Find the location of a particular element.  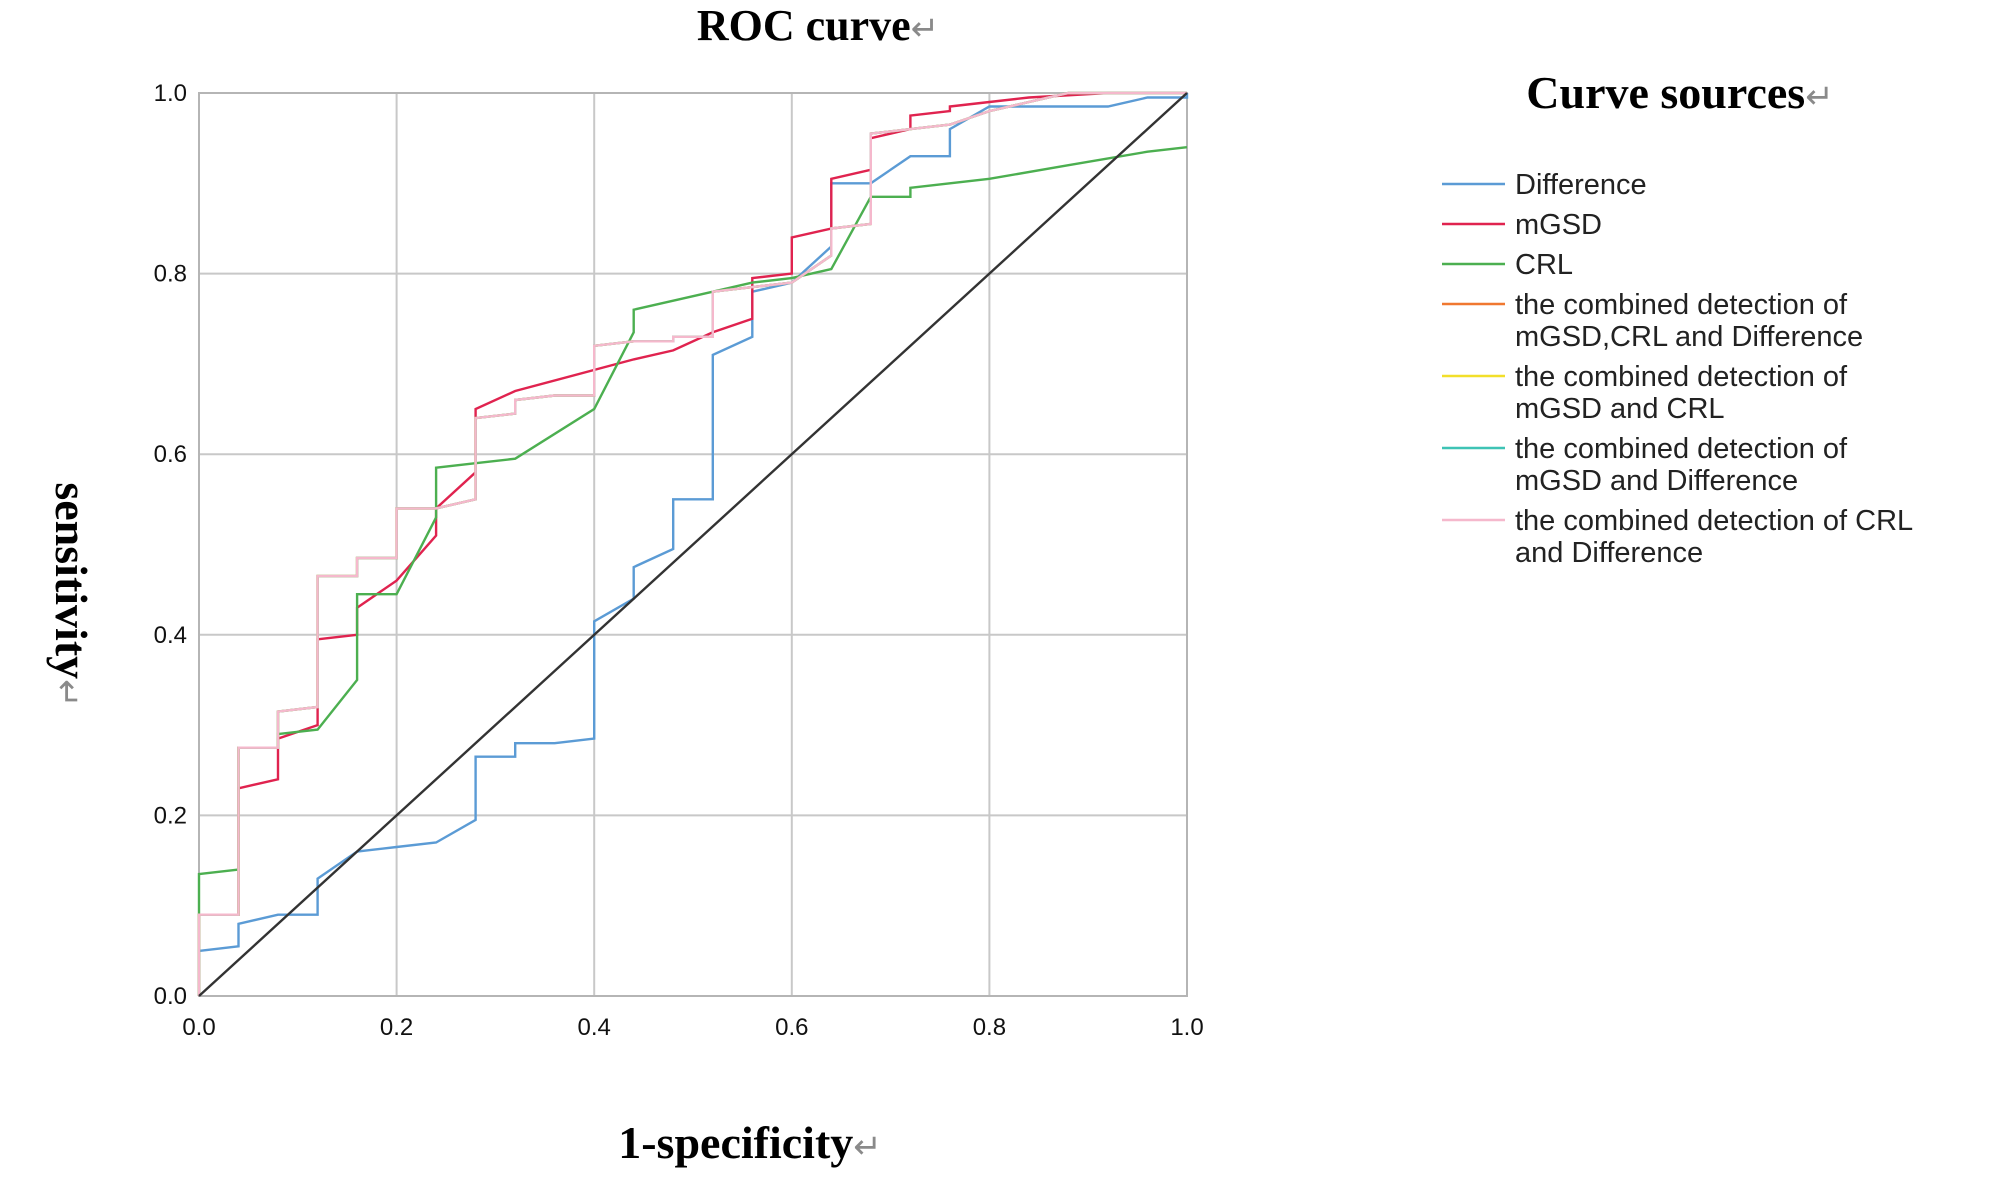

y-axis-label: sensitivity↵ is located at coordinates (71, 594).